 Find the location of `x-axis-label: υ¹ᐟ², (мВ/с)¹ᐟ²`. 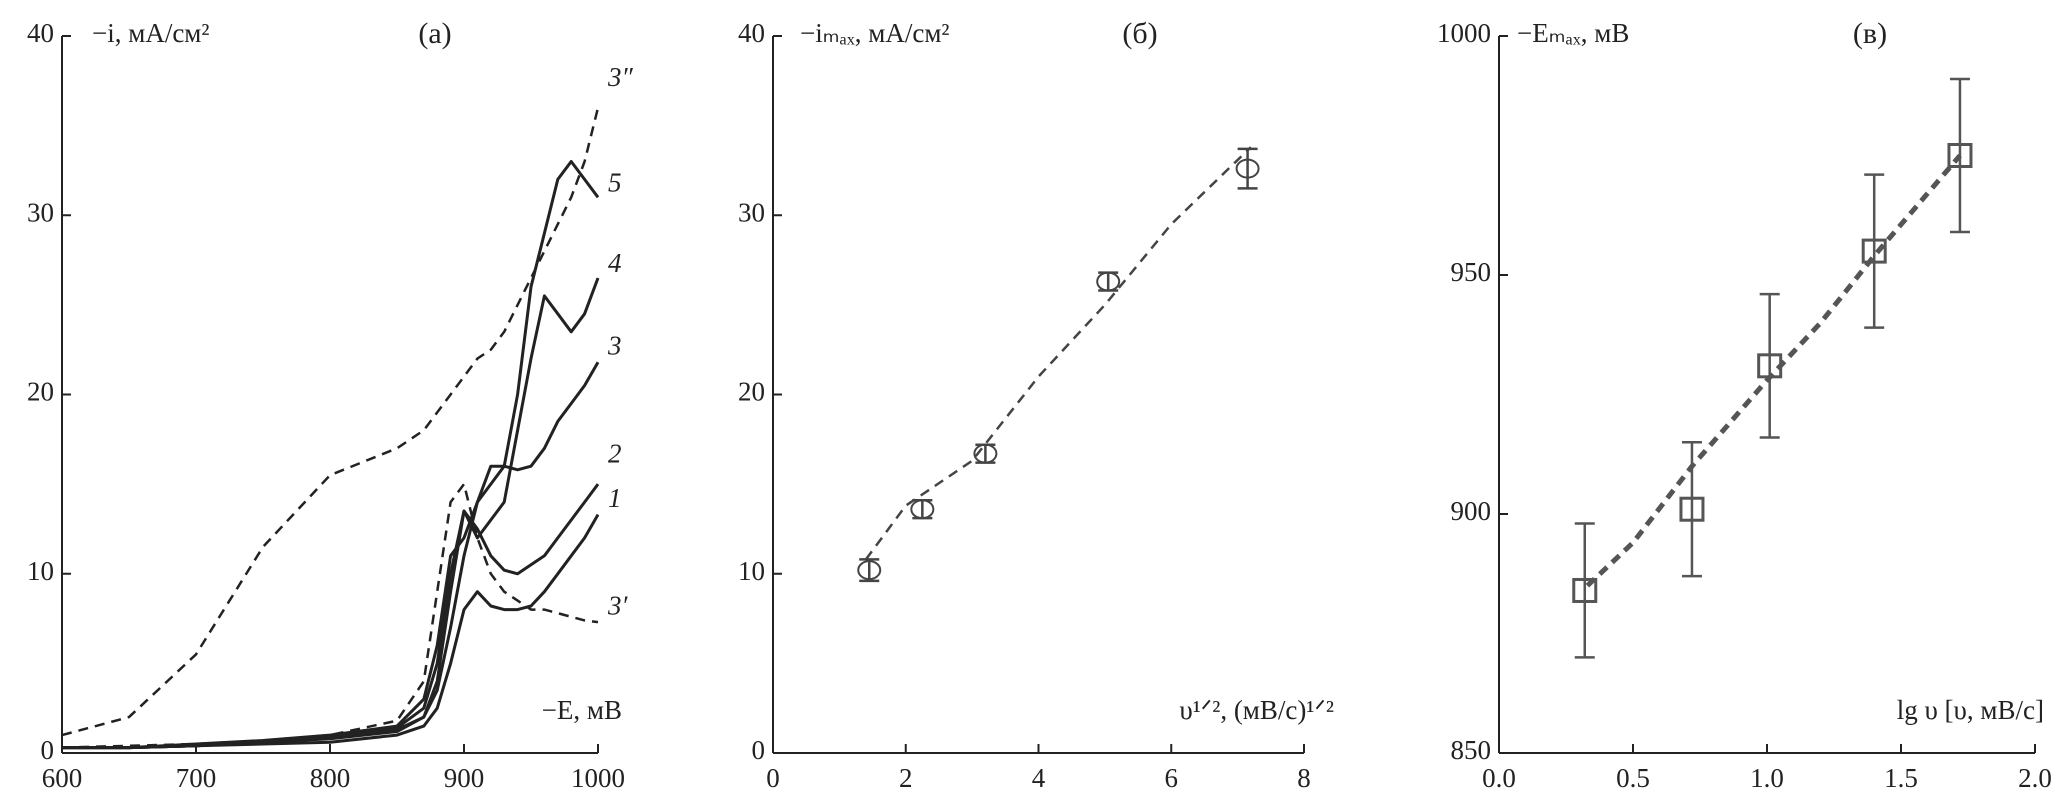

x-axis-label: υ¹ᐟ², (мВ/с)¹ᐟ² is located at coordinates (1256, 710).